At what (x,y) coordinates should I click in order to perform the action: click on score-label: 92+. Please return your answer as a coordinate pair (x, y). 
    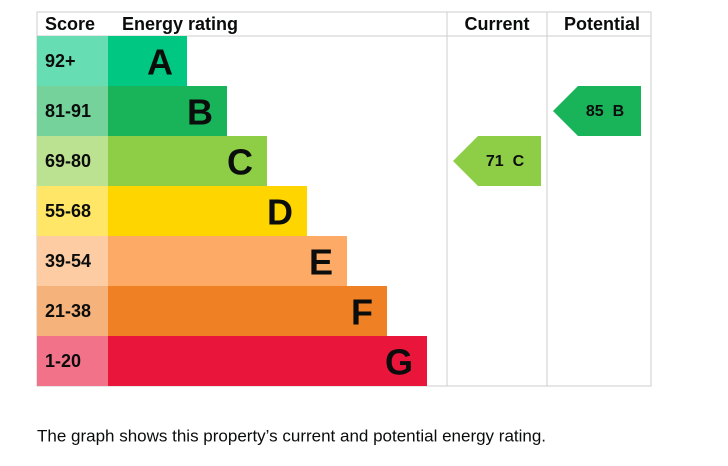
    Looking at the image, I should click on (60, 61).